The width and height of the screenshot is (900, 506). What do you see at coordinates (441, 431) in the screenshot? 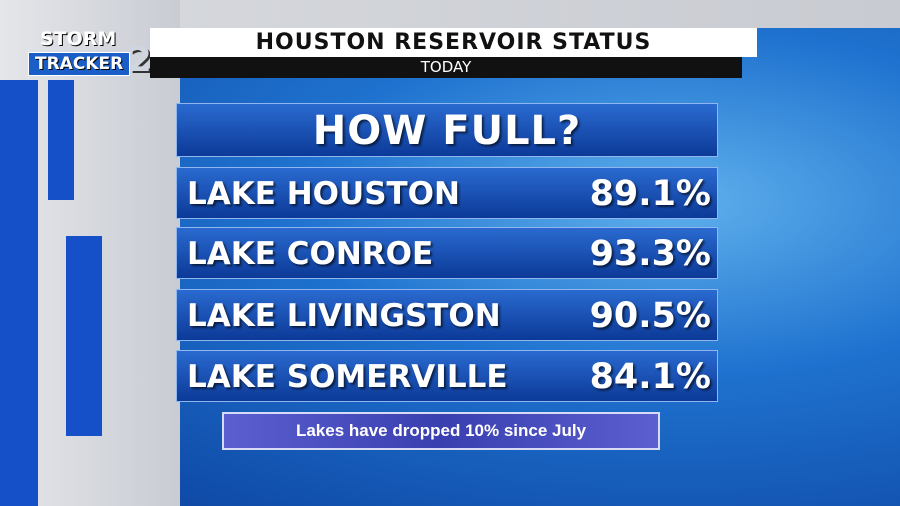
I see `footer-note: Lakes have dropped 10% since July` at bounding box center [441, 431].